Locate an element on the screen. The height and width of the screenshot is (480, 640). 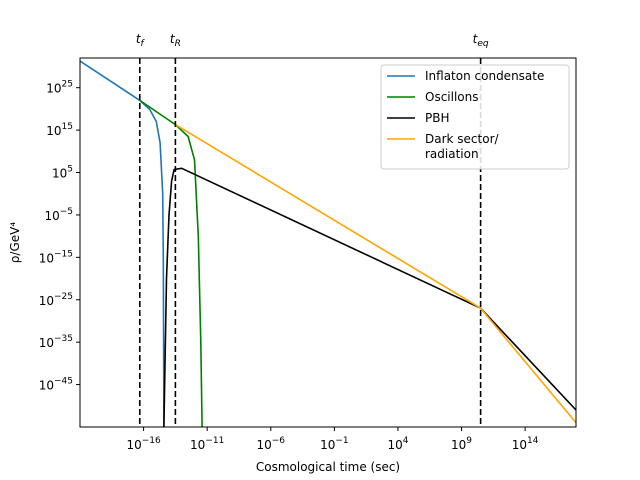
x-tick-label-2: 10⁻⁶ is located at coordinates (270, 444).